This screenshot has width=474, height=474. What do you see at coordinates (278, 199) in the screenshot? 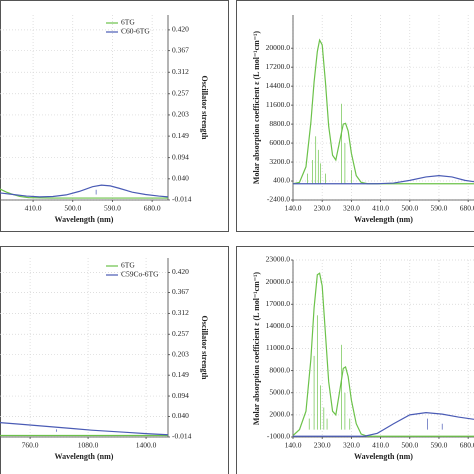
I see `y-tick-label: -2400.0` at bounding box center [278, 199].